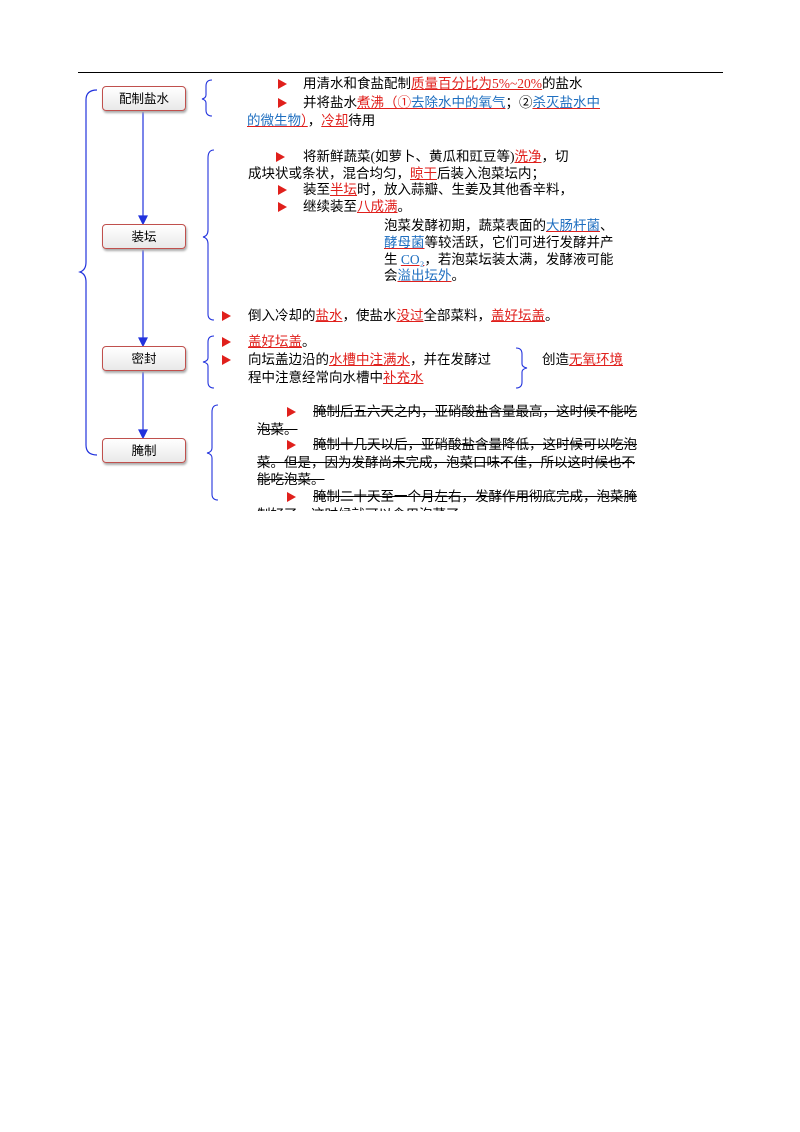 This screenshot has width=800, height=1132. I want to click on text-line: 生 CO₂，若泡菜坛装太满，发酵液可能, so click(498, 260).